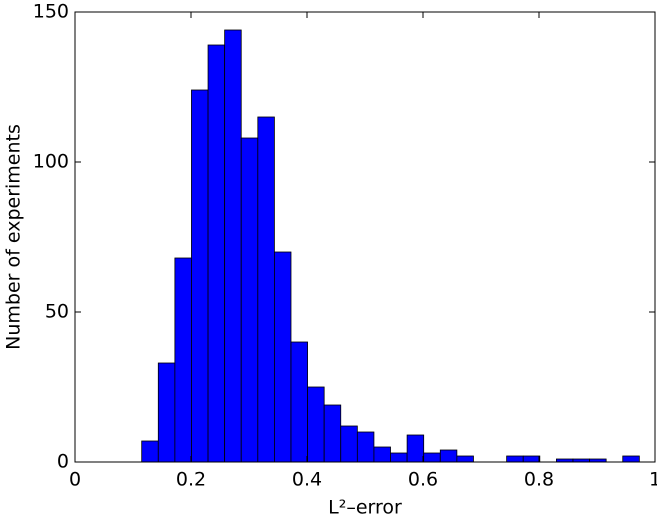  Describe the element at coordinates (75, 480) in the screenshot. I see `x-tick-label: 0` at that location.